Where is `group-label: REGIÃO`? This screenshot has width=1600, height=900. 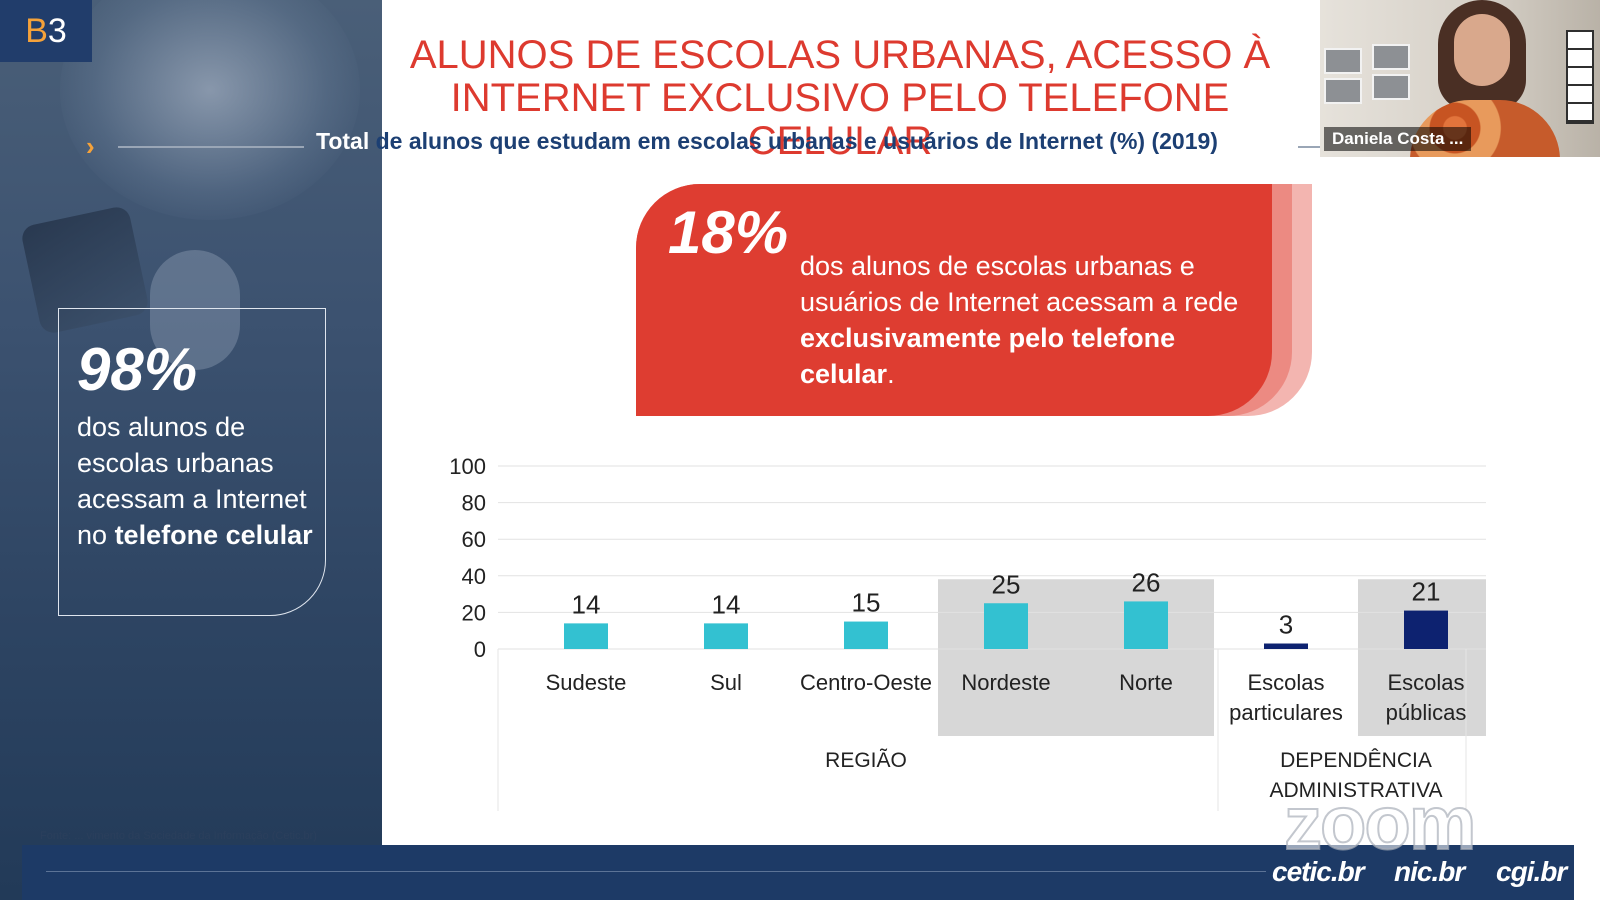
group-label: REGIÃO is located at coordinates (866, 760).